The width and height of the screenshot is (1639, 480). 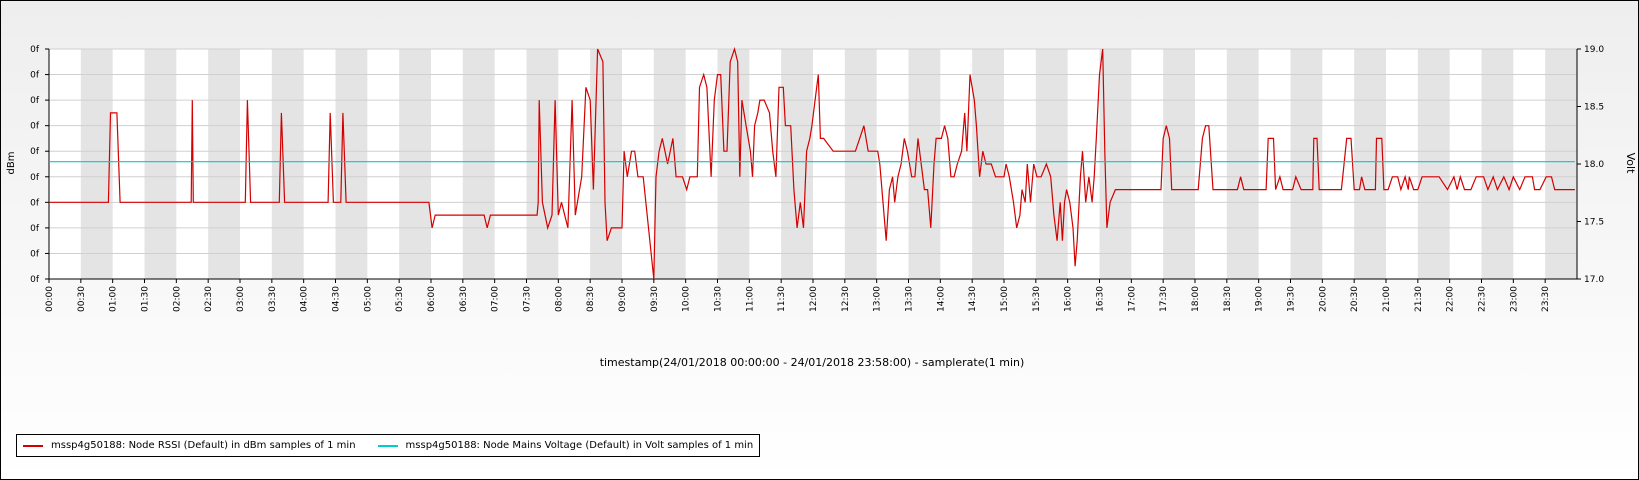 I want to click on x-tick-label: 01:00, so click(x=114, y=299).